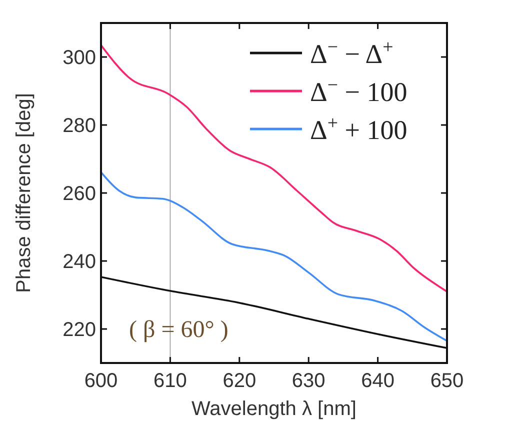 This screenshot has width=521, height=434. Describe the element at coordinates (79, 262) in the screenshot. I see `y-tick-label: 240` at that location.